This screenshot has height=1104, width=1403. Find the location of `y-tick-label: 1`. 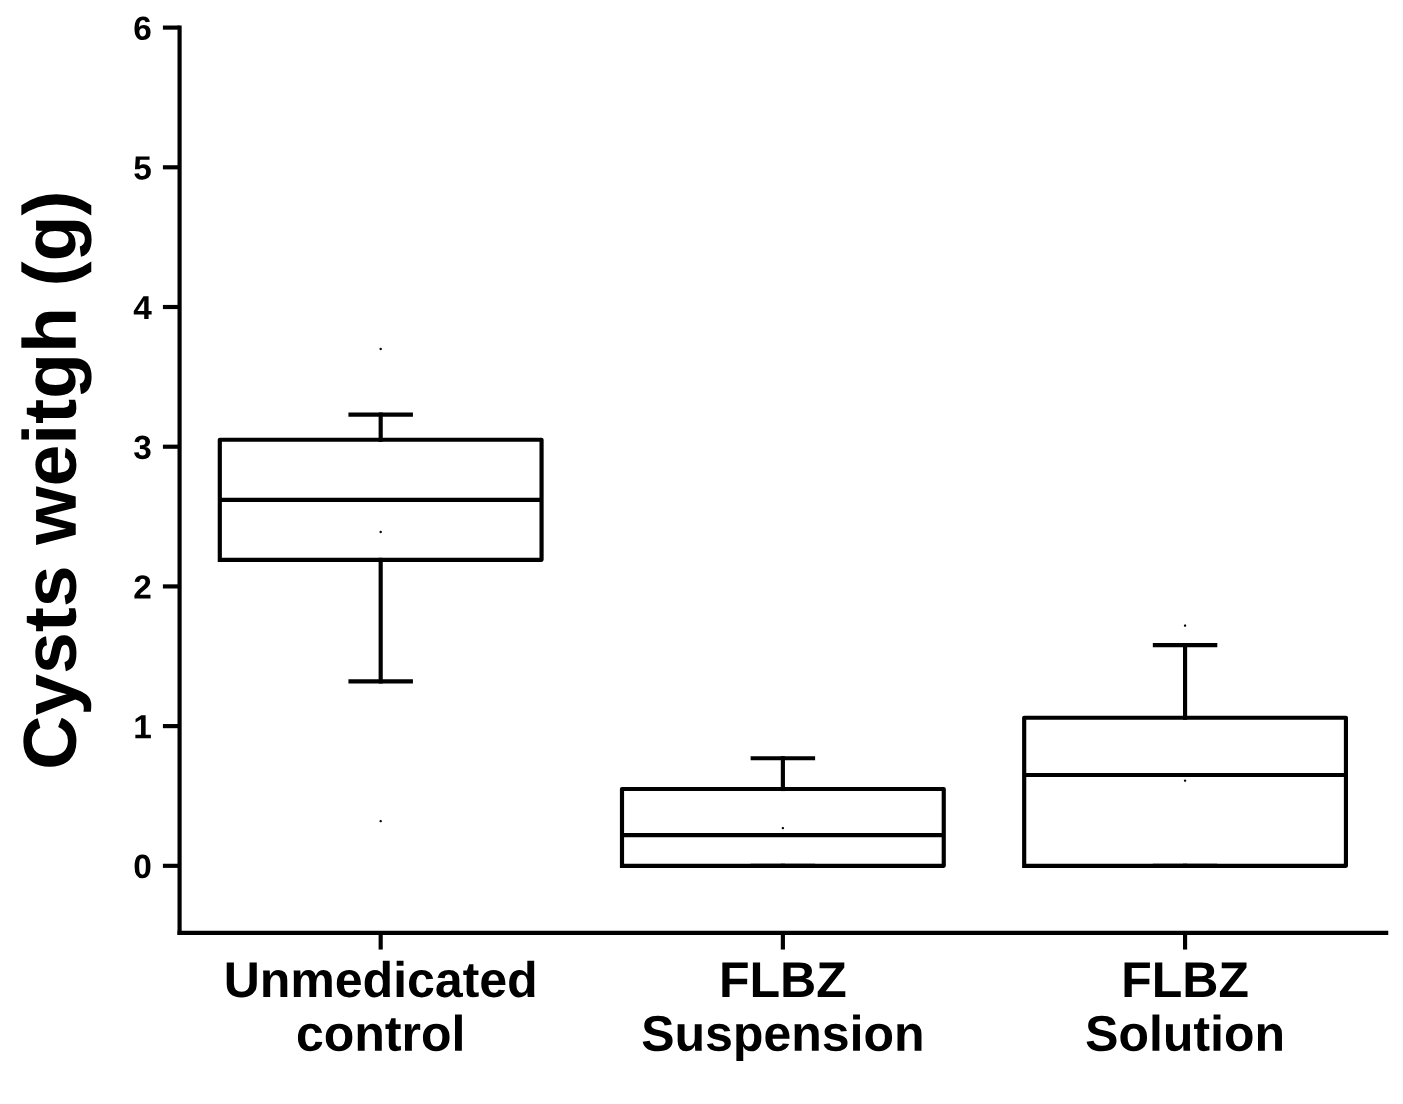

y-tick-label: 1 is located at coordinates (143, 727).